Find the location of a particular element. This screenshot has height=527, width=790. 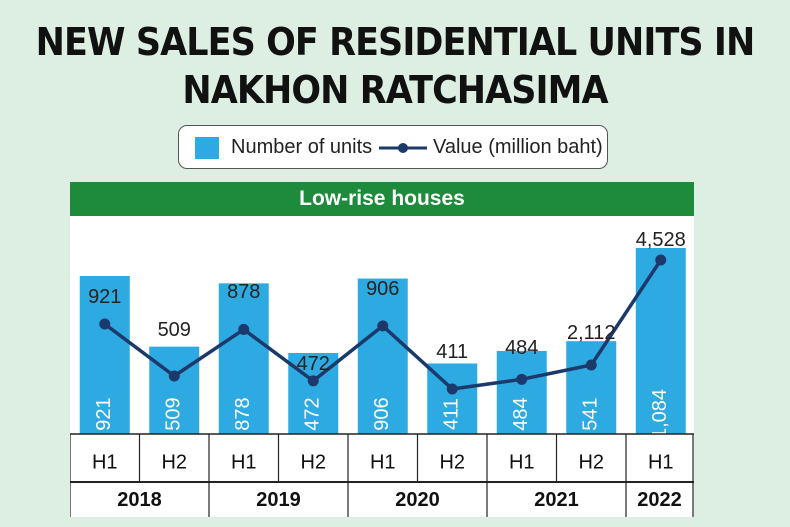

bar-label-2: 878 is located at coordinates (243, 413).